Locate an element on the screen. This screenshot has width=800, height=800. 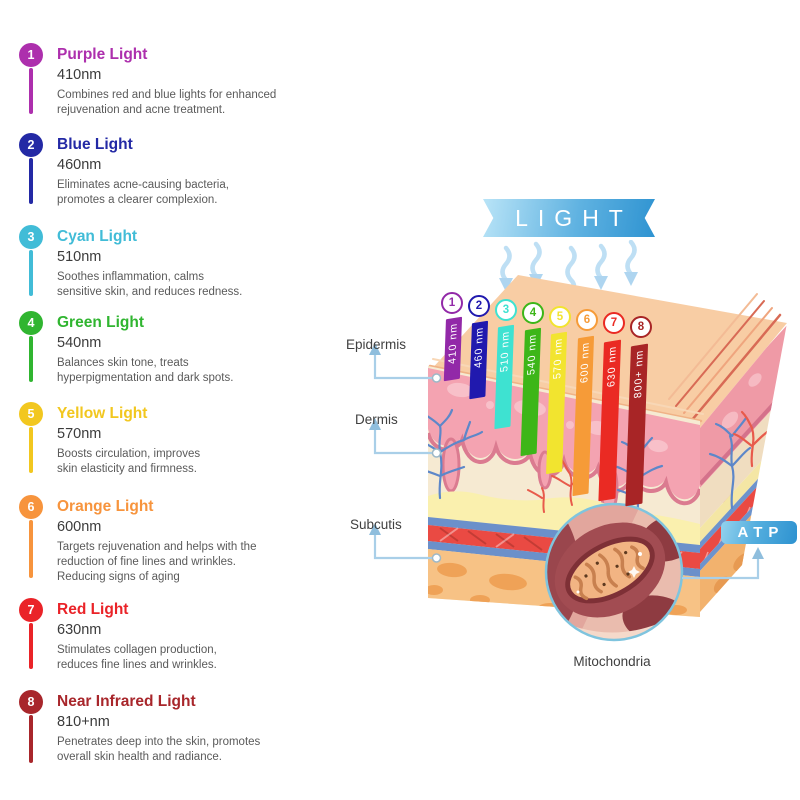
wavelength-bar: 460 nm is located at coordinates (479, 360).